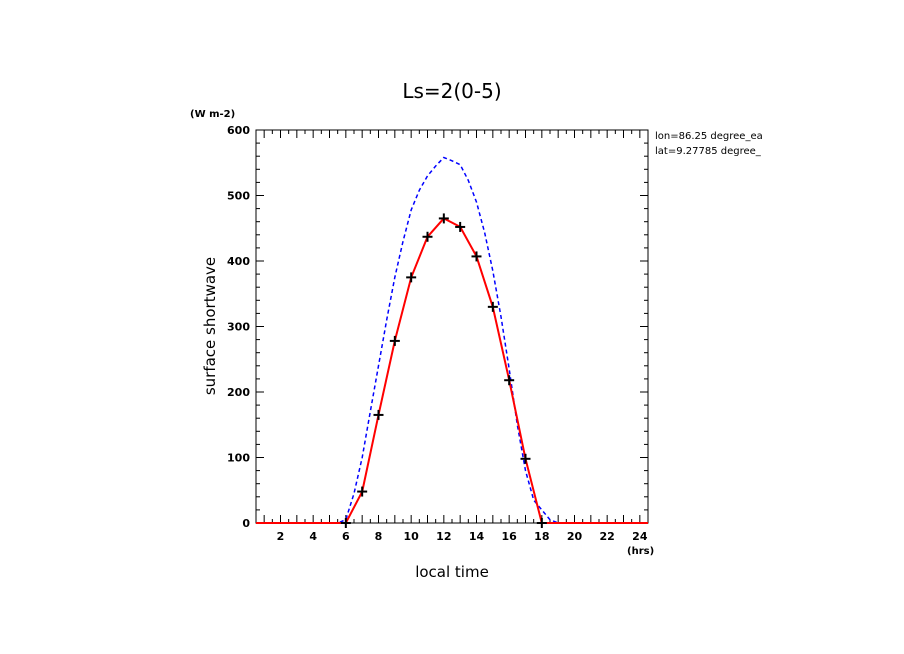 This screenshot has height=654, width=904. Describe the element at coordinates (443, 536) in the screenshot. I see `x-tick-label: 12` at that location.